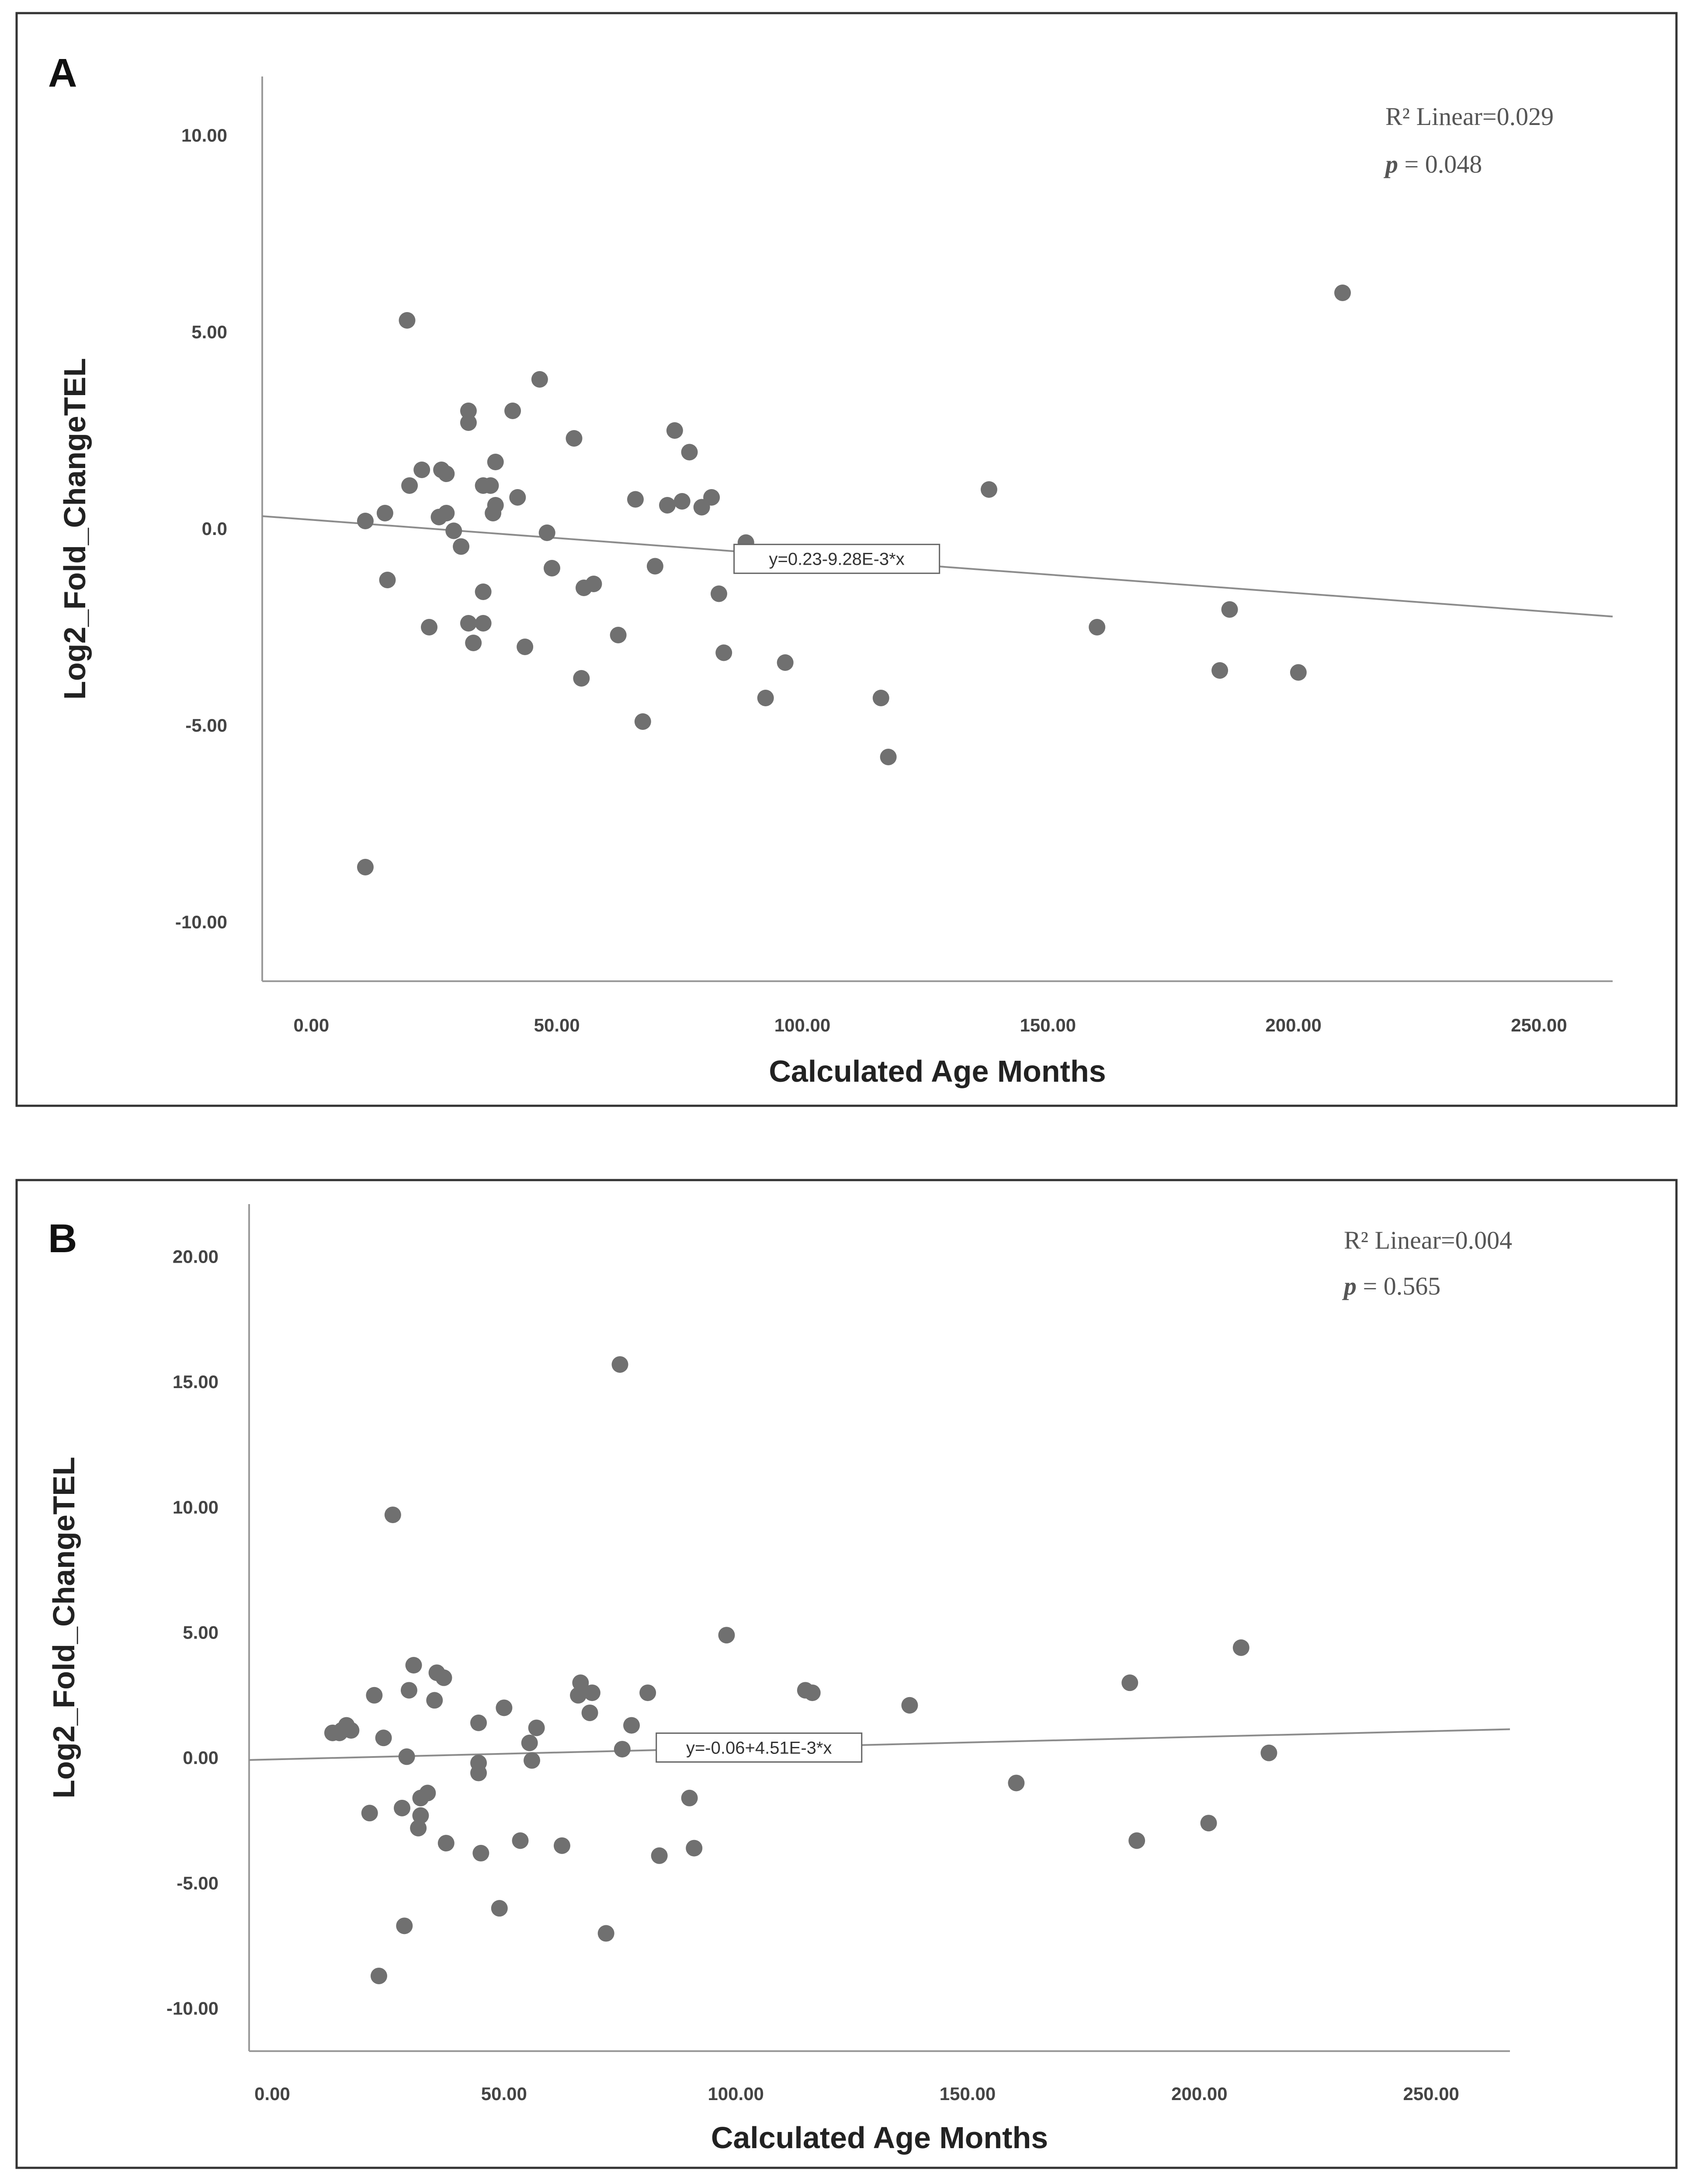 Image resolution: width=1690 pixels, height=2184 pixels. What do you see at coordinates (1293, 1025) in the screenshot?
I see `panel-a-x-tick-label: 200.00` at bounding box center [1293, 1025].